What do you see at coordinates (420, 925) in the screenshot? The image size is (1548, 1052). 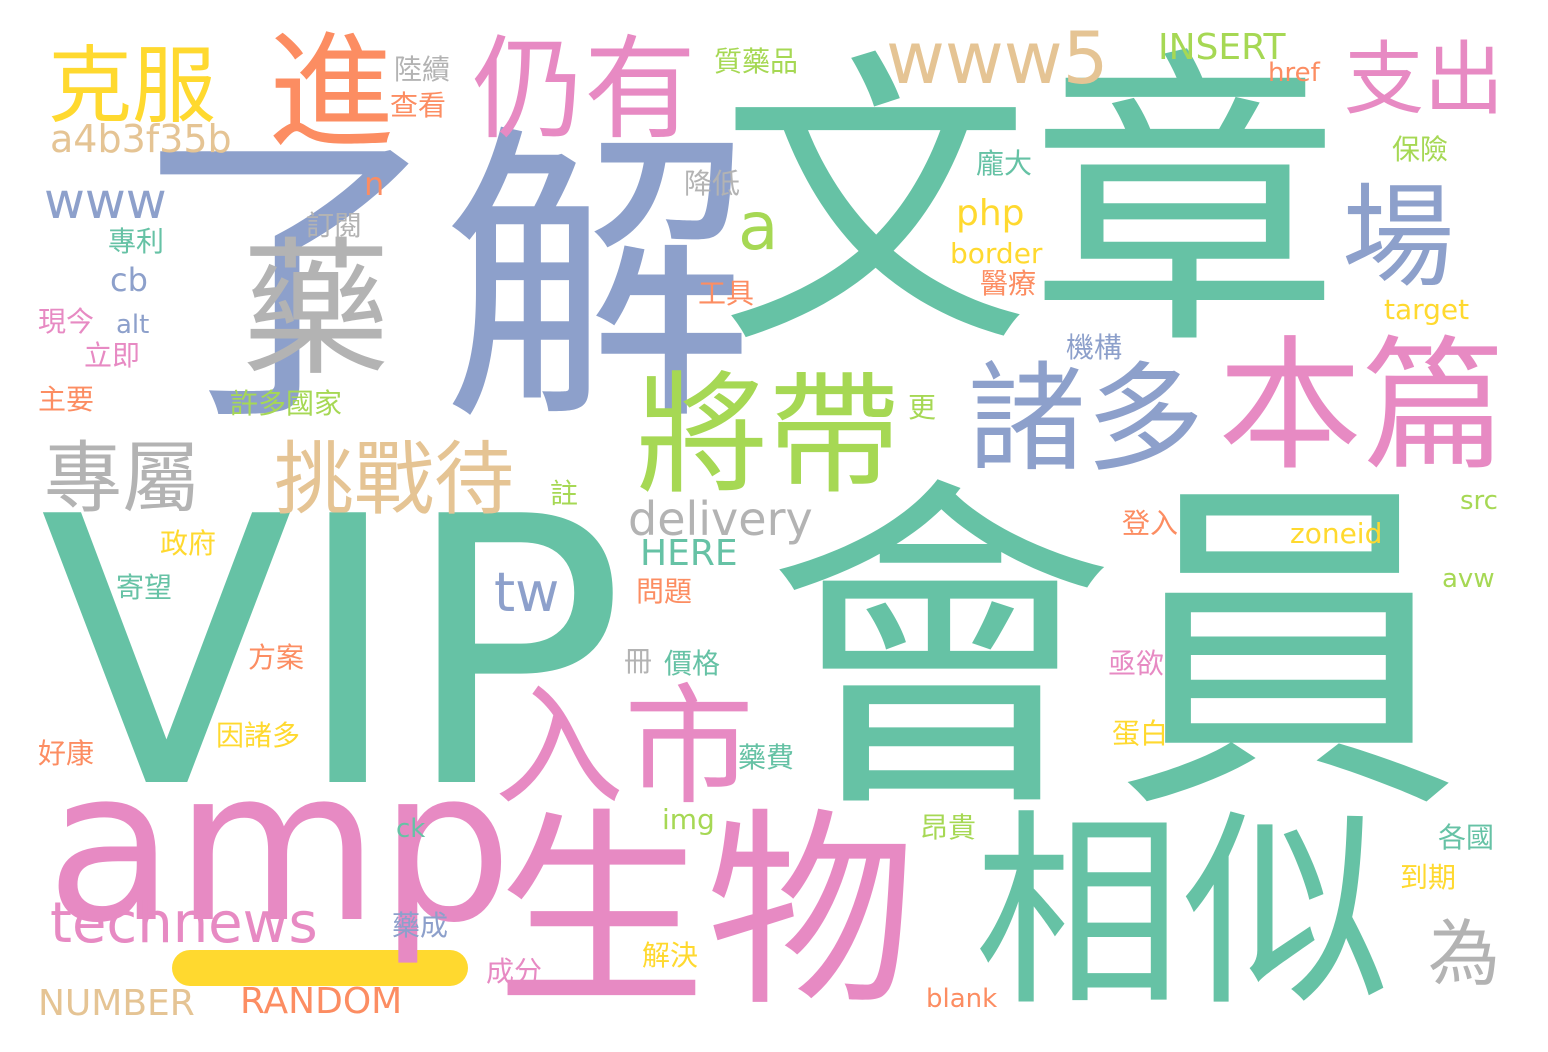 I see `word: 藥成` at bounding box center [420, 925].